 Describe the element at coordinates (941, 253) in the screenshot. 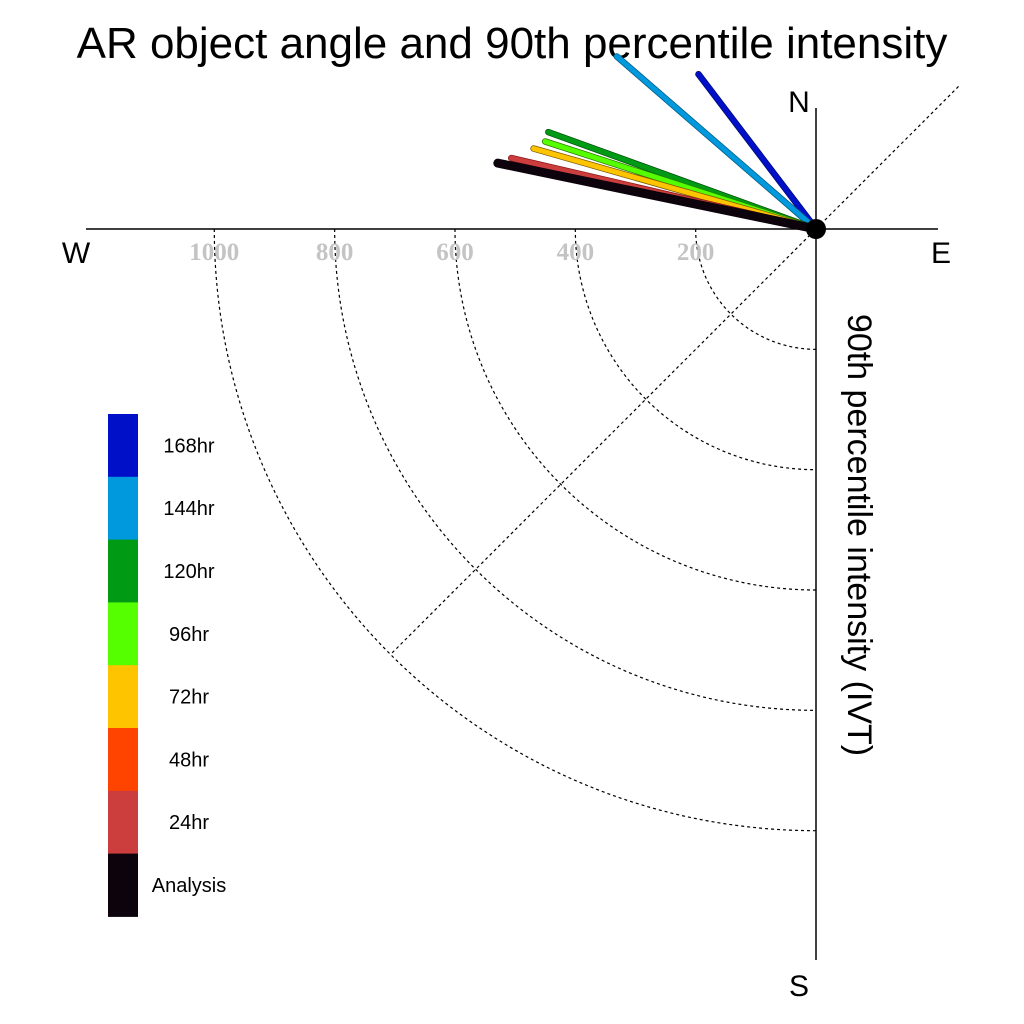

I see `compass-east: E` at that location.